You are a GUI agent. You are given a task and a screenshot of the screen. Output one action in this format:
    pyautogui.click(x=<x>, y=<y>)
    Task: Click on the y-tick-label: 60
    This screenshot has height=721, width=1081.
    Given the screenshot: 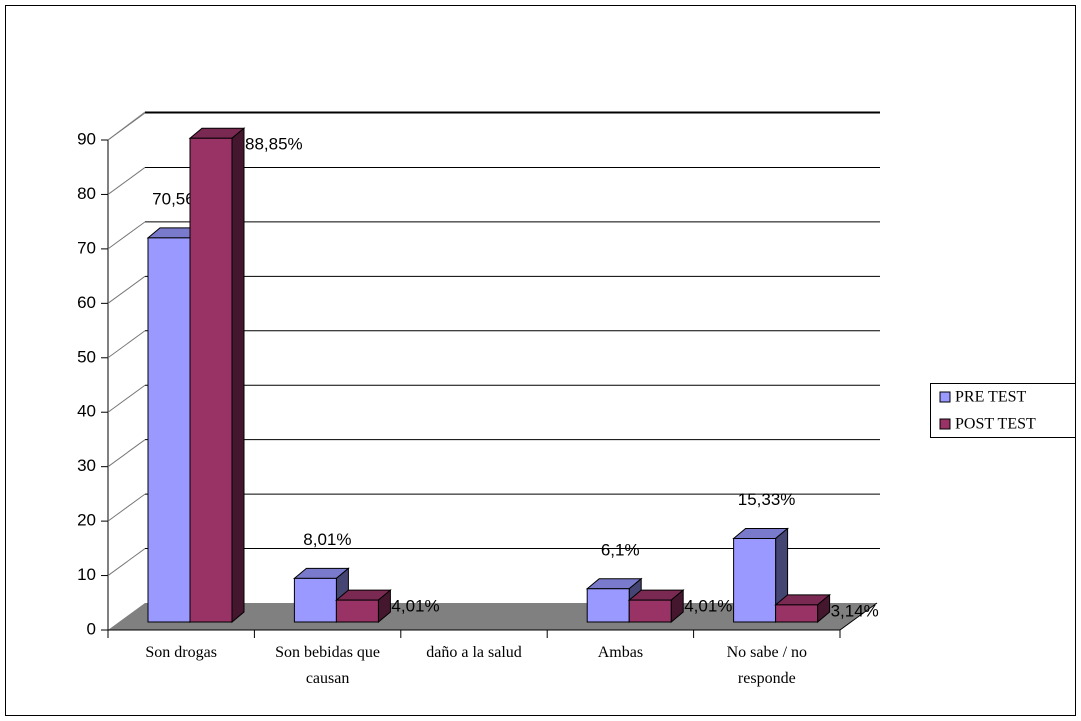 What is the action you would take?
    pyautogui.click(x=86, y=302)
    